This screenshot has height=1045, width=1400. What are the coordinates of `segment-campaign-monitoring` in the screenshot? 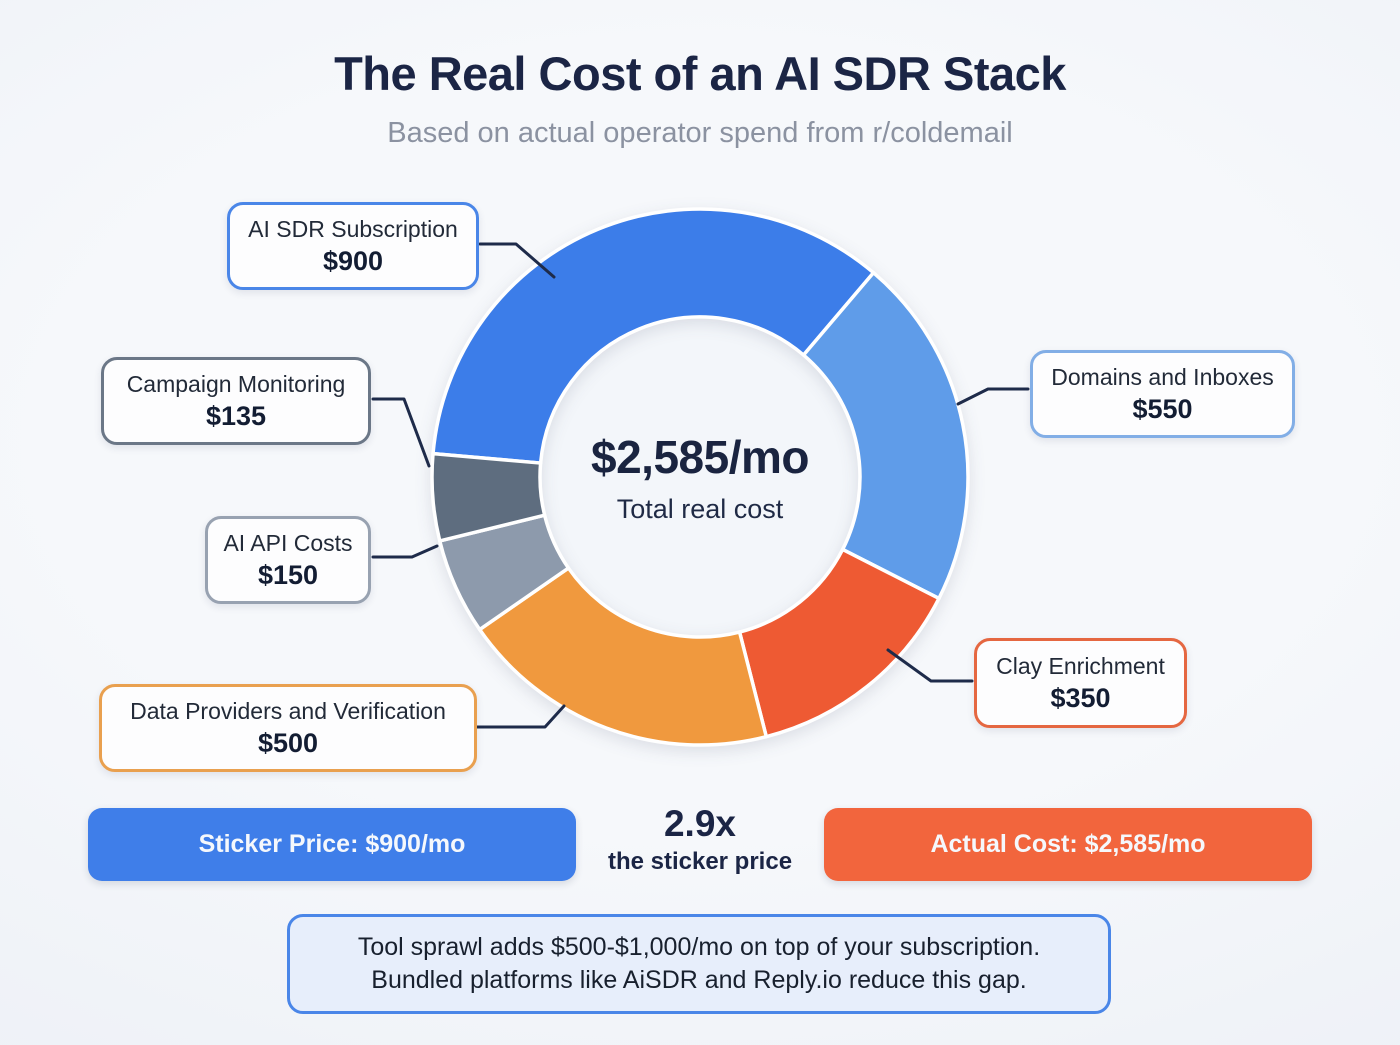 It's located at (488, 497).